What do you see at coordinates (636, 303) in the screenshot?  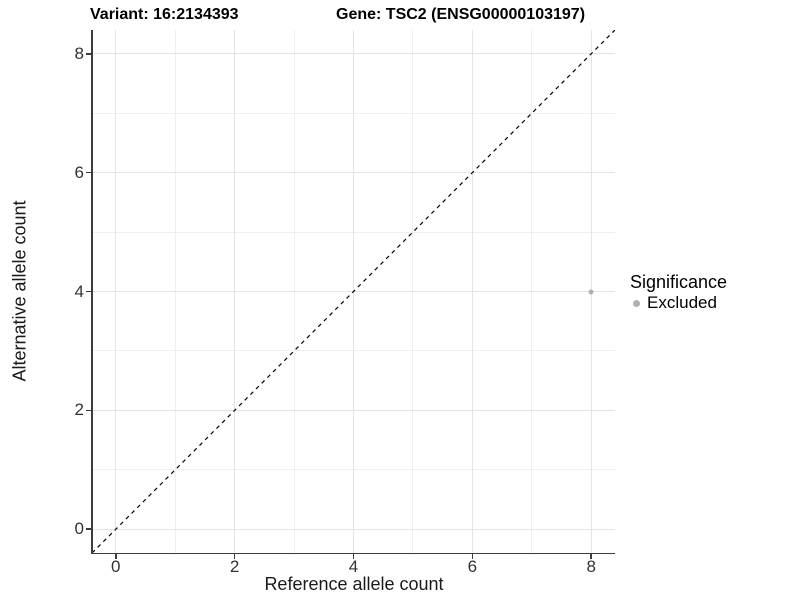 I see `legend-point-icon` at bounding box center [636, 303].